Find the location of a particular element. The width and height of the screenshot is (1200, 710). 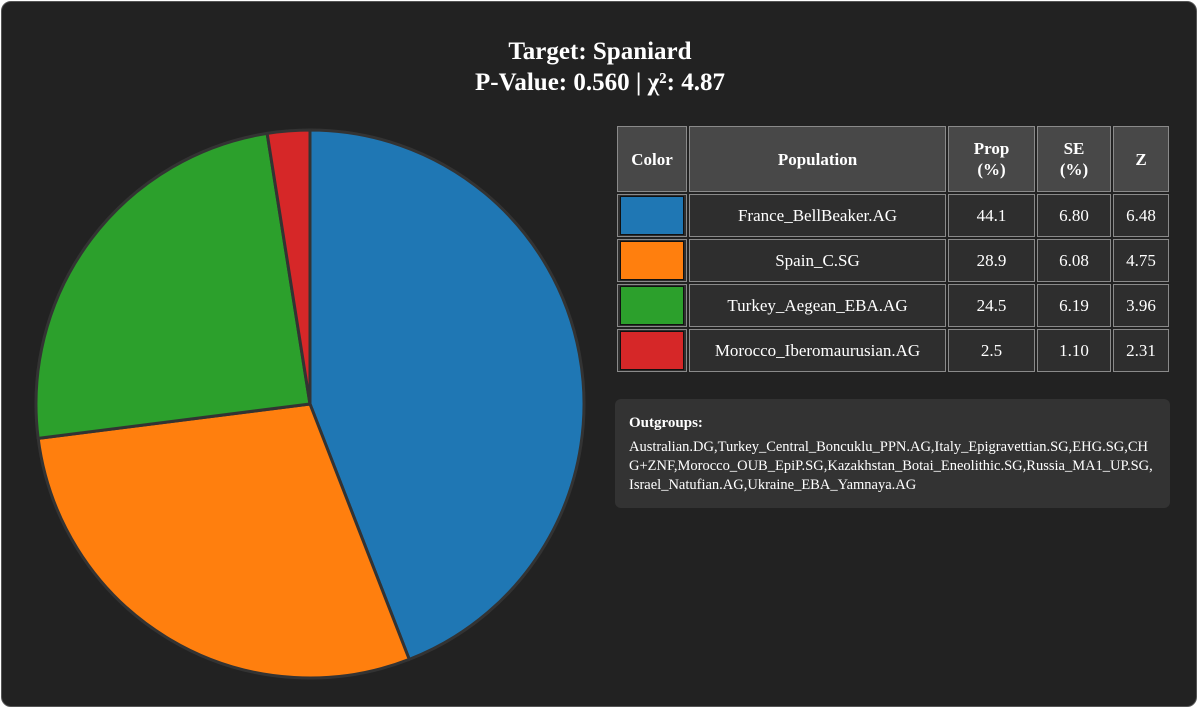

header-population: Population is located at coordinates (817, 159).